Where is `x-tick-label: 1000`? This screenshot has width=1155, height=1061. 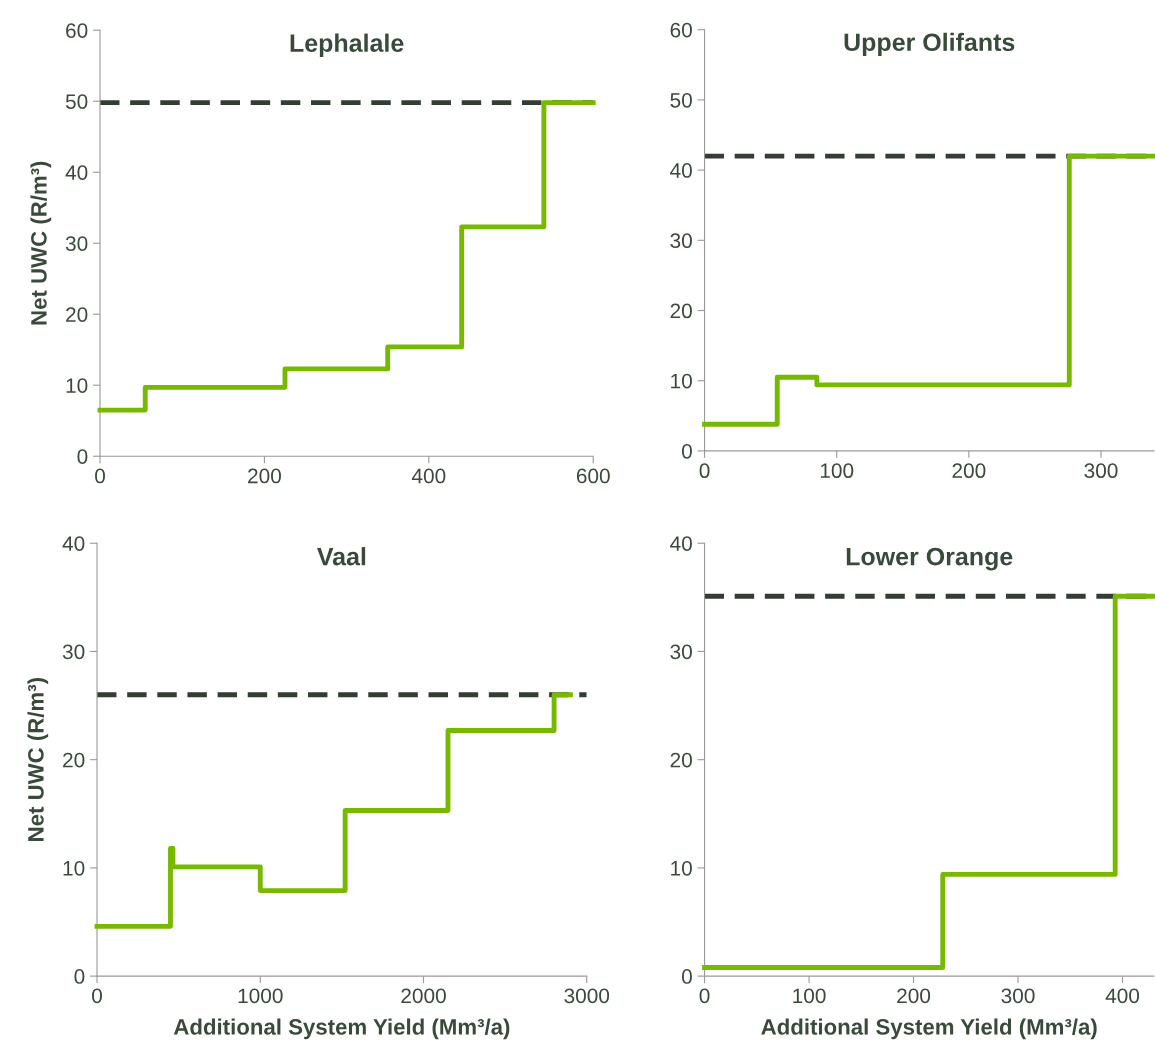 x-tick-label: 1000 is located at coordinates (260, 996).